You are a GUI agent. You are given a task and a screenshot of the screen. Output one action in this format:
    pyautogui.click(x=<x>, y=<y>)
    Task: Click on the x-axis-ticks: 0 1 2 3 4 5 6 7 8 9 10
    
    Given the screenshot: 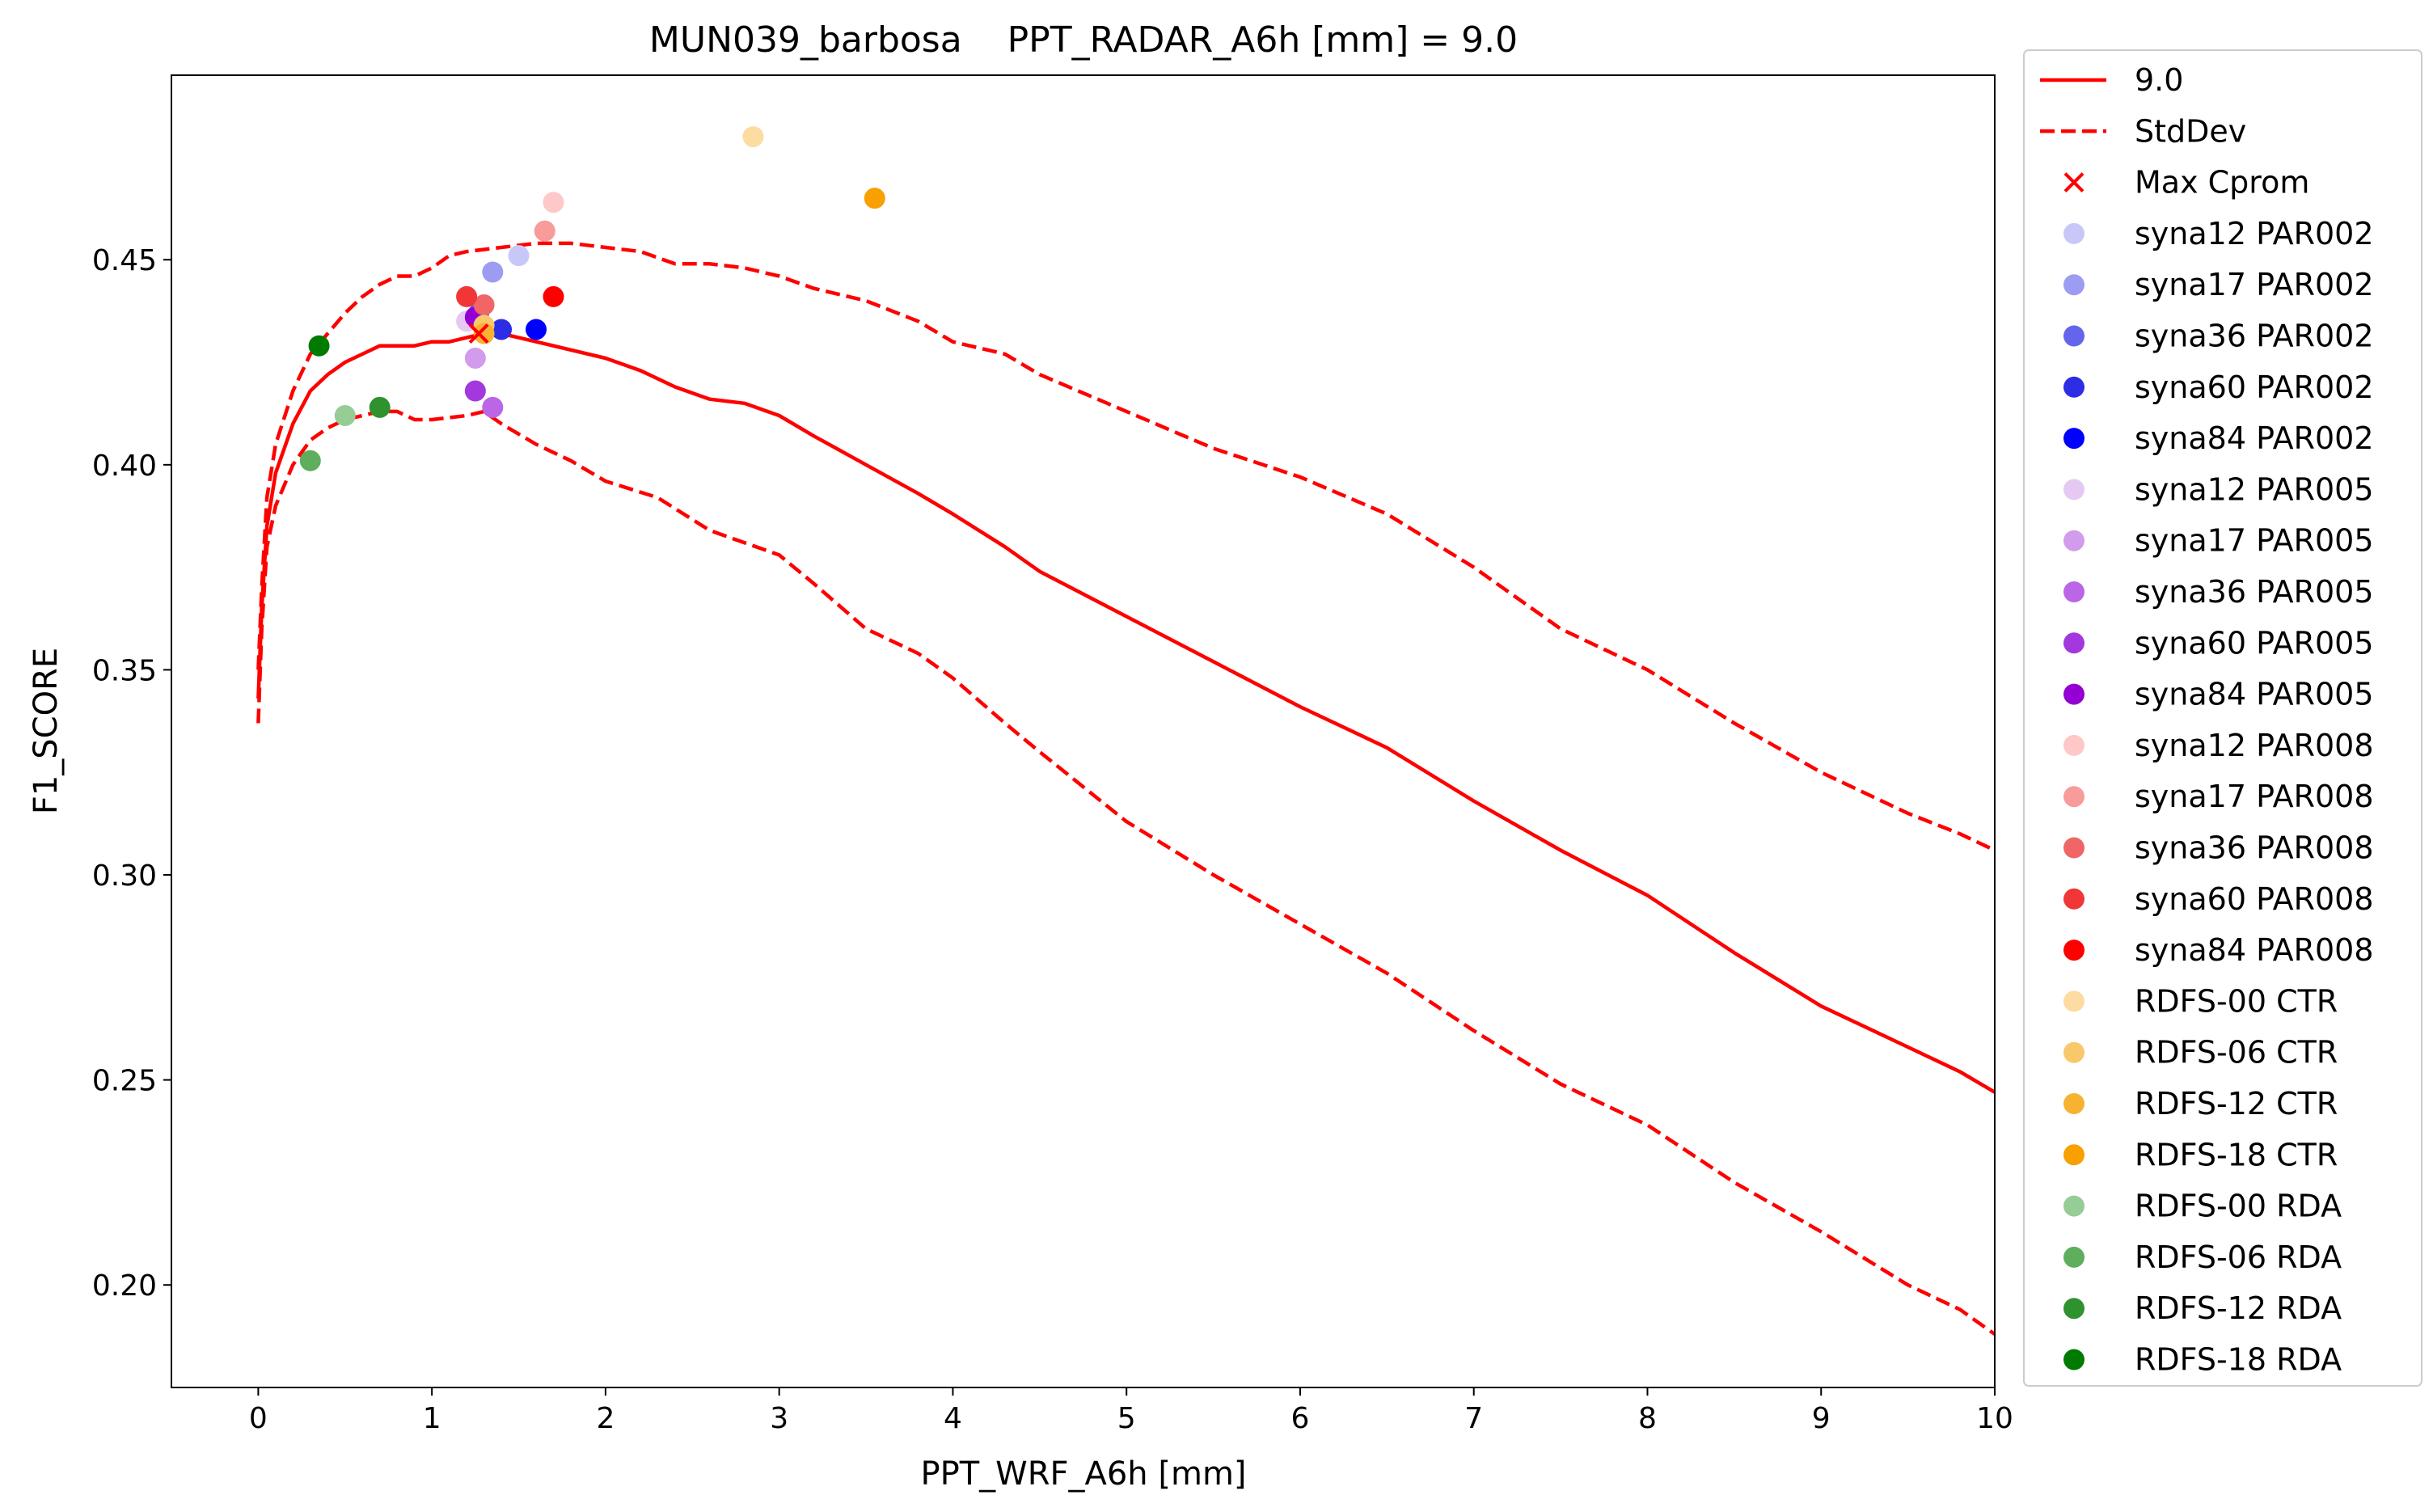 What is the action you would take?
    pyautogui.click(x=1131, y=1411)
    